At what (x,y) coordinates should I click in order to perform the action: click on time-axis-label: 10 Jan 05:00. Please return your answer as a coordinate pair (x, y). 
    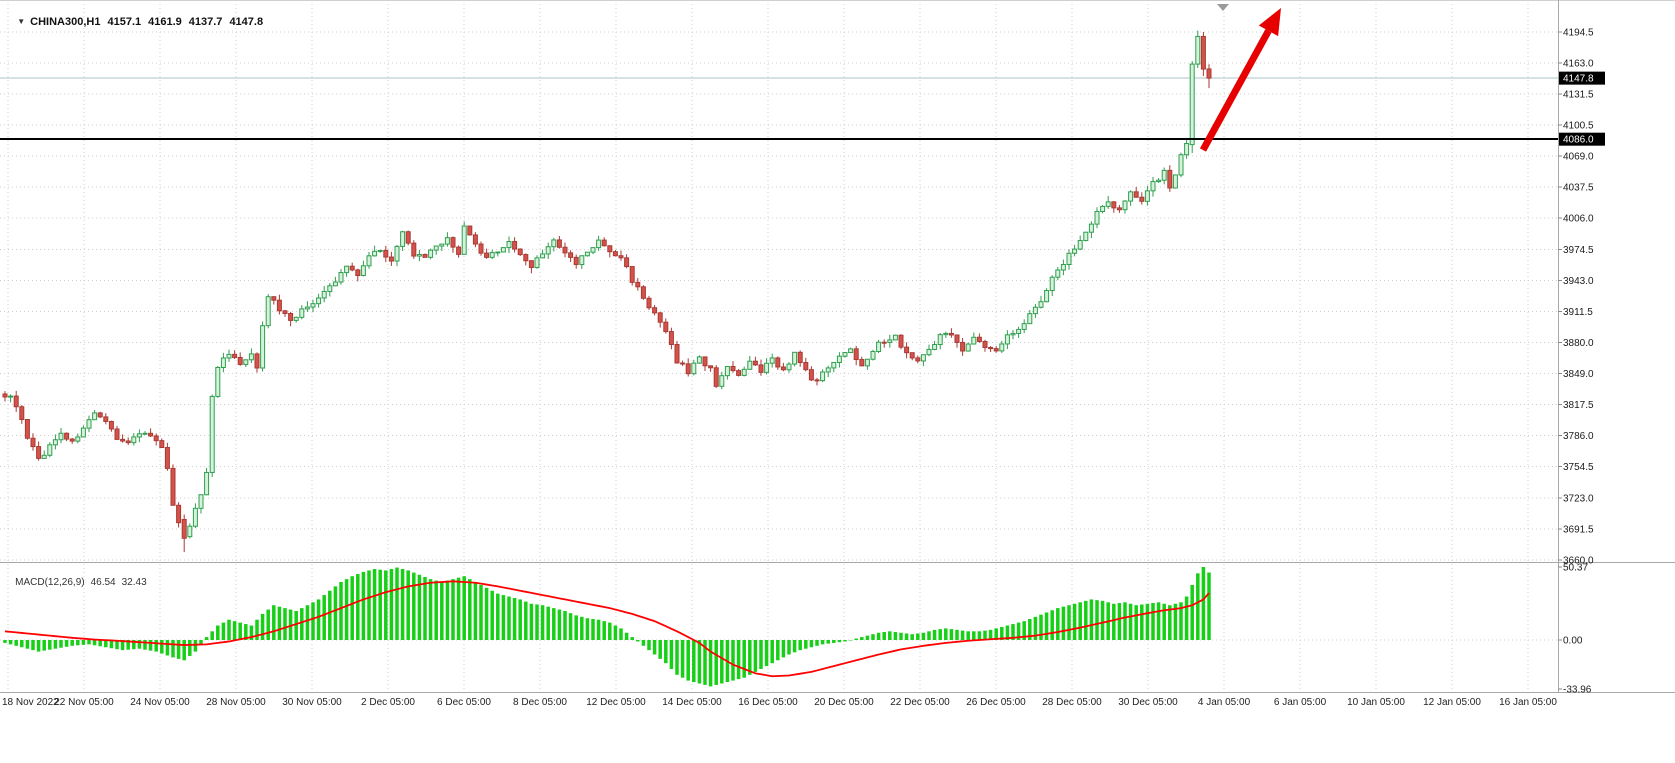
    Looking at the image, I should click on (1376, 702).